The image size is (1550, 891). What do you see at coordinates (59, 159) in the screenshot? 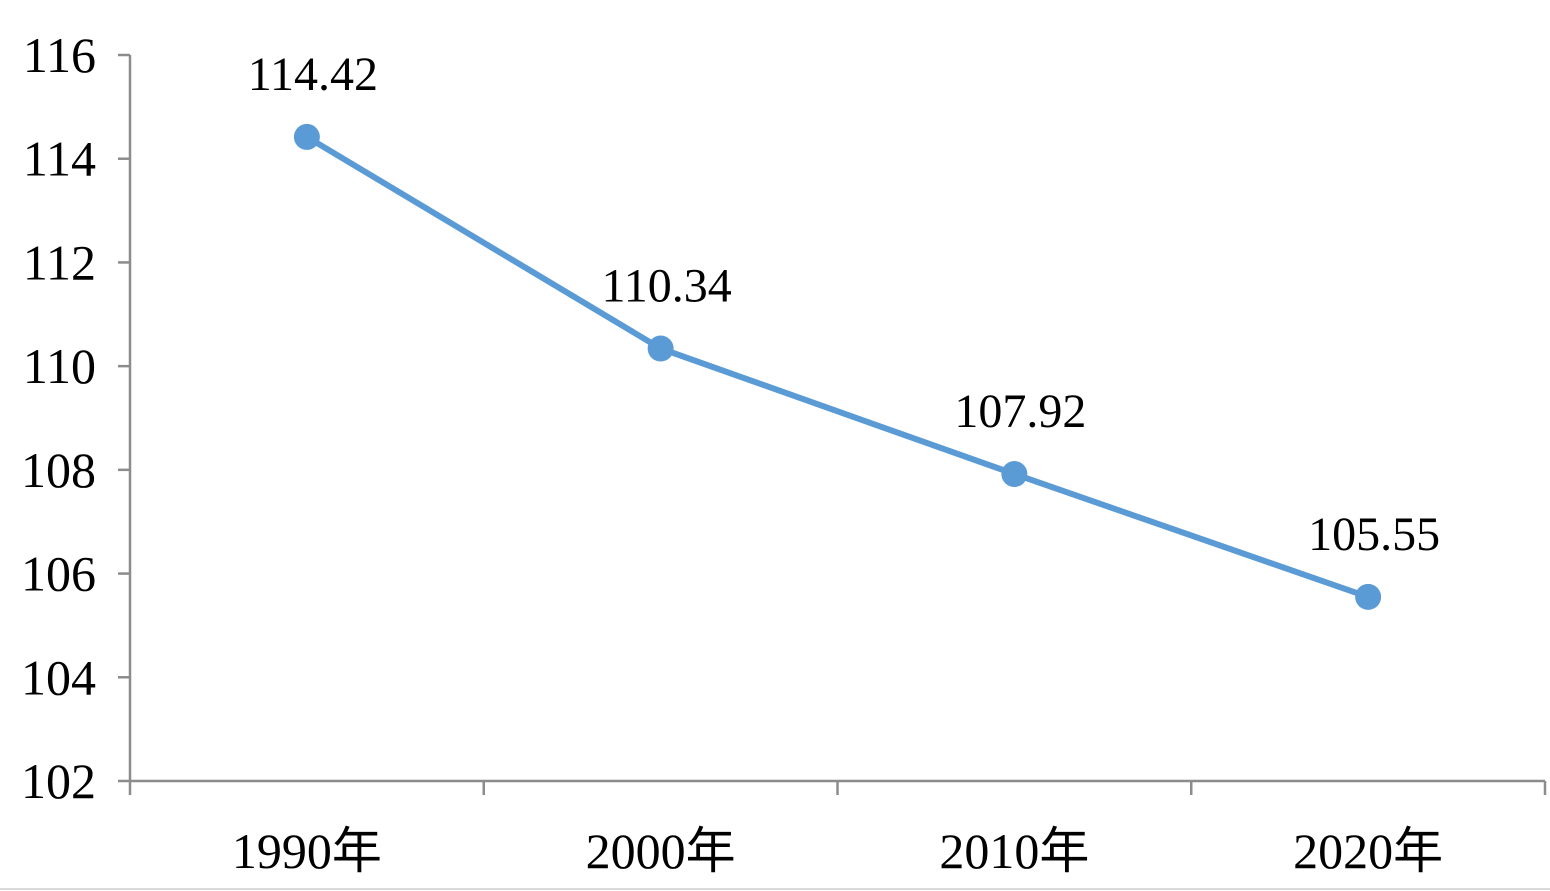
I see `y-tick-label: 114` at bounding box center [59, 159].